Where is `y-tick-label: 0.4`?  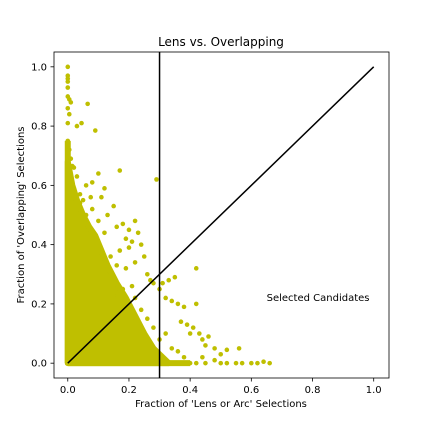 y-tick-label: 0.4 is located at coordinates (39, 245).